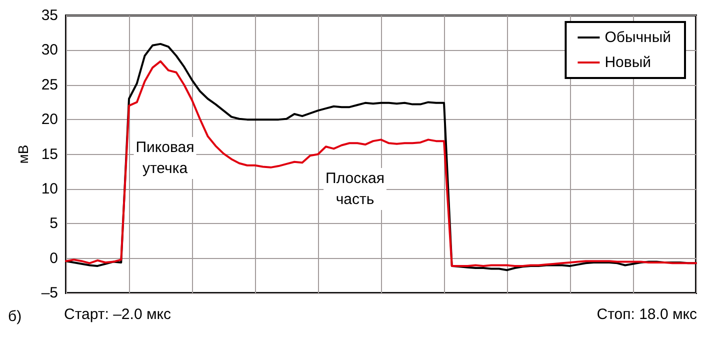  Describe the element at coordinates (165, 158) in the screenshot. I see `annotation: Пиковая утечка` at that location.